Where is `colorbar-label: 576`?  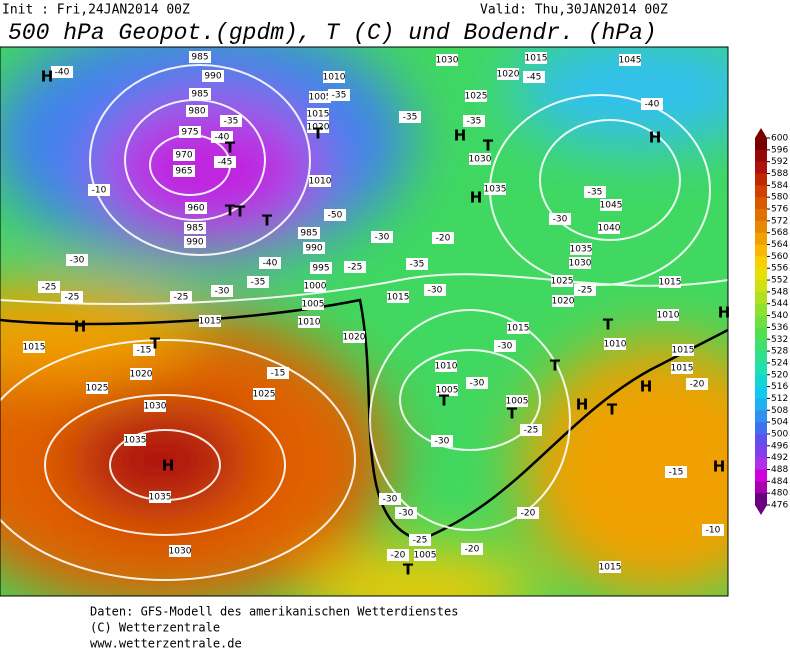
colorbar-label: 576 is located at coordinates (779, 210).